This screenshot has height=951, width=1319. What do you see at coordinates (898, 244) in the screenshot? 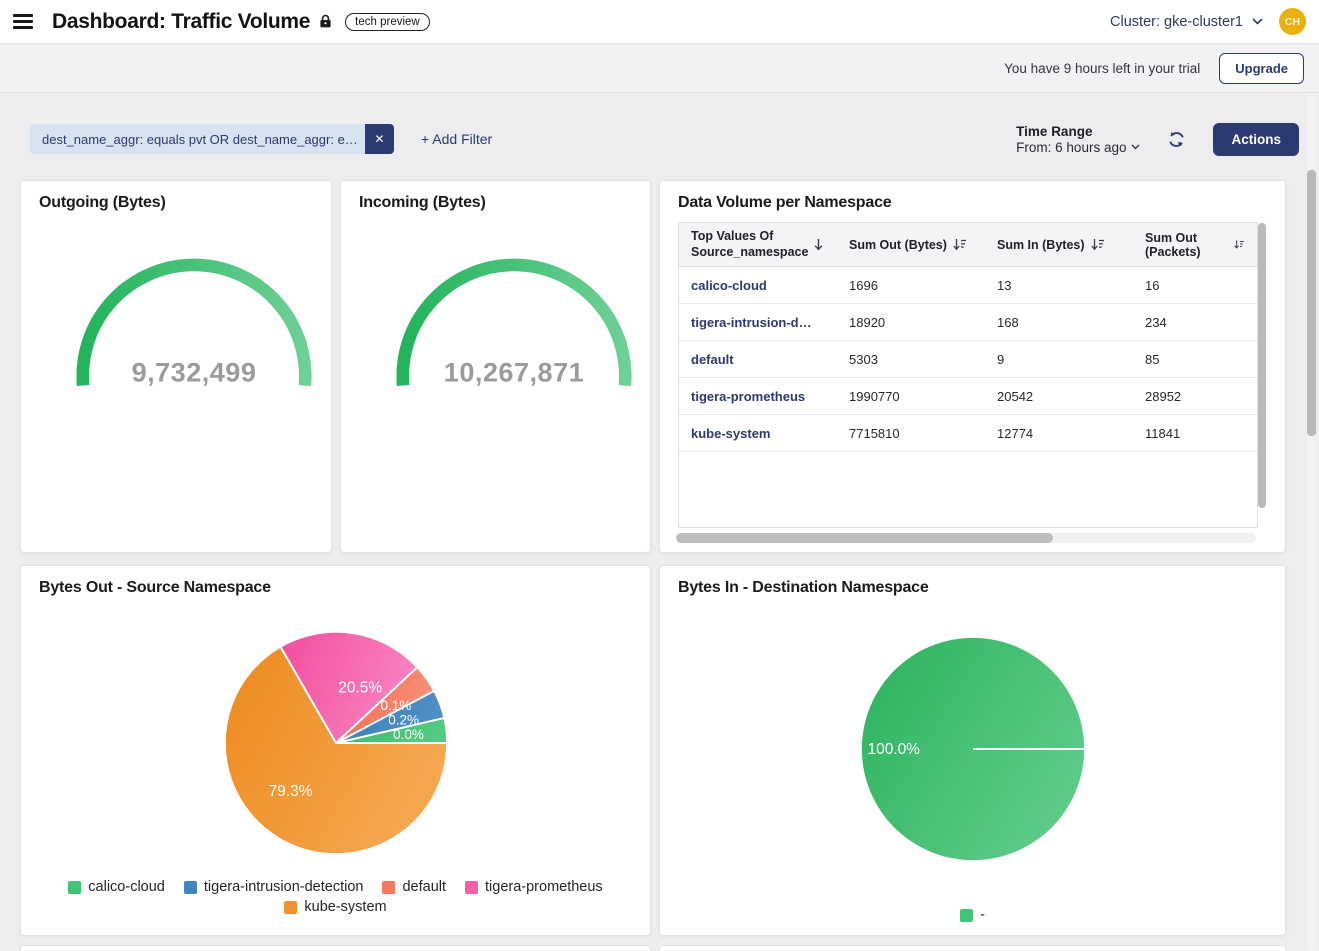
I see `column-header-label: Sum Out (Bytes)` at bounding box center [898, 244].